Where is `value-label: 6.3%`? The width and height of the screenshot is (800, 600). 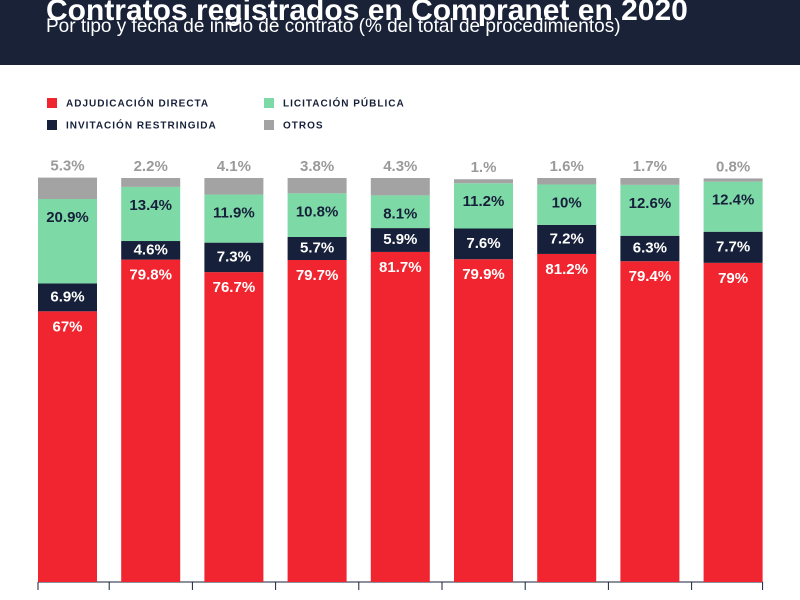
value-label: 6.3% is located at coordinates (650, 247).